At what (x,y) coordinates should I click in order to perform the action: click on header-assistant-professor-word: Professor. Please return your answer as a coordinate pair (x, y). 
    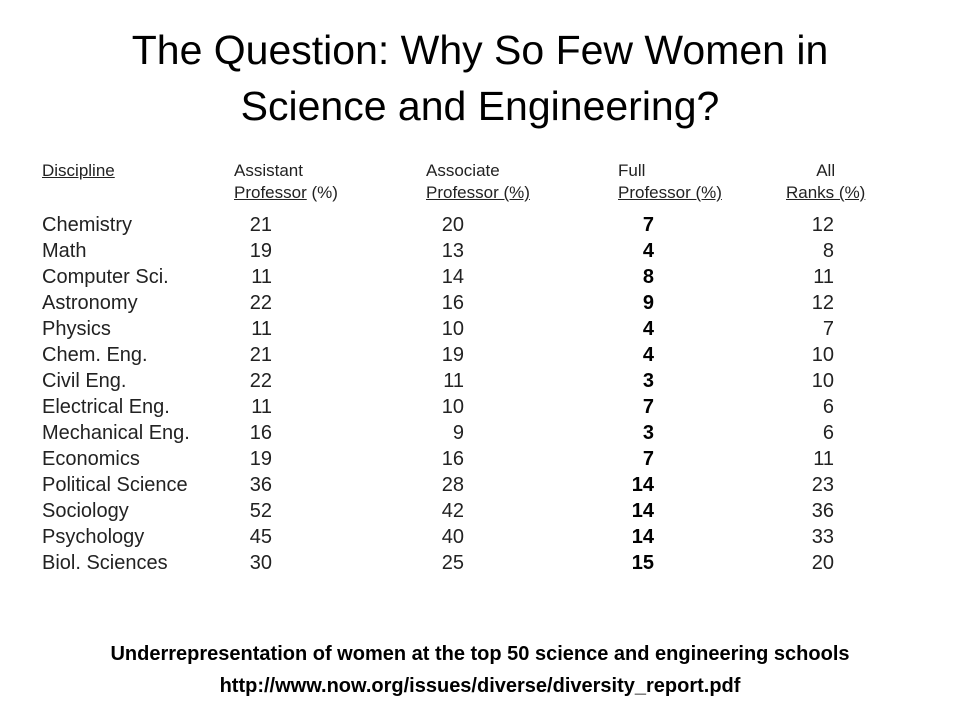
    Looking at the image, I should click on (270, 192).